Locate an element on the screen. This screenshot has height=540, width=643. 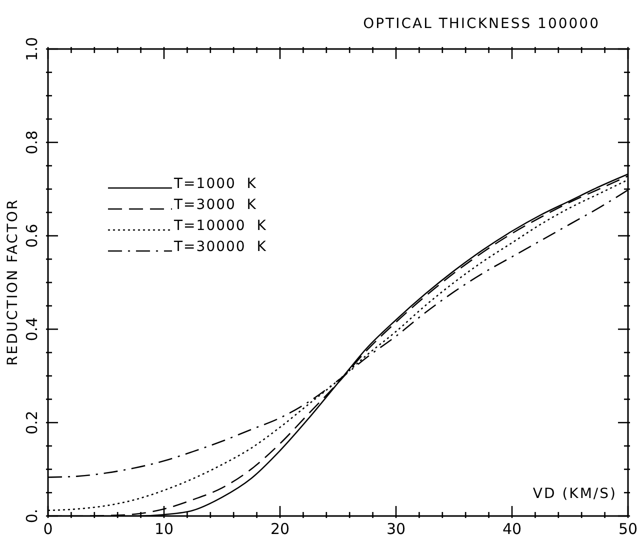
x-tick-label: 20 is located at coordinates (280, 529).